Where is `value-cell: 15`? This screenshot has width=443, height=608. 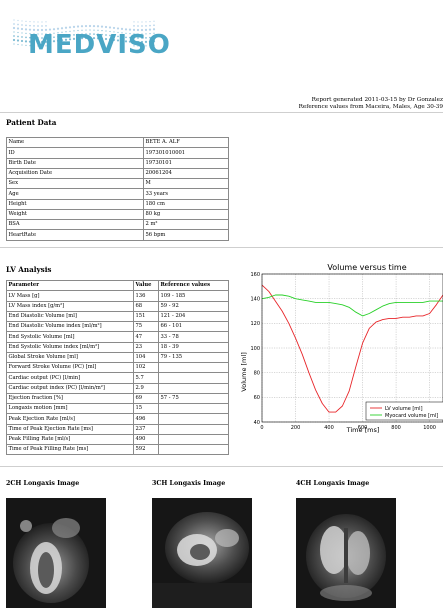 value-cell: 15 is located at coordinates (146, 408).